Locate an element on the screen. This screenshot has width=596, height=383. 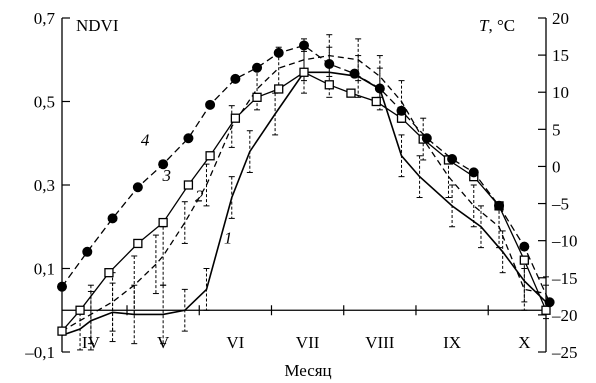
series-4-label: 4 is located at coordinates (145, 139).